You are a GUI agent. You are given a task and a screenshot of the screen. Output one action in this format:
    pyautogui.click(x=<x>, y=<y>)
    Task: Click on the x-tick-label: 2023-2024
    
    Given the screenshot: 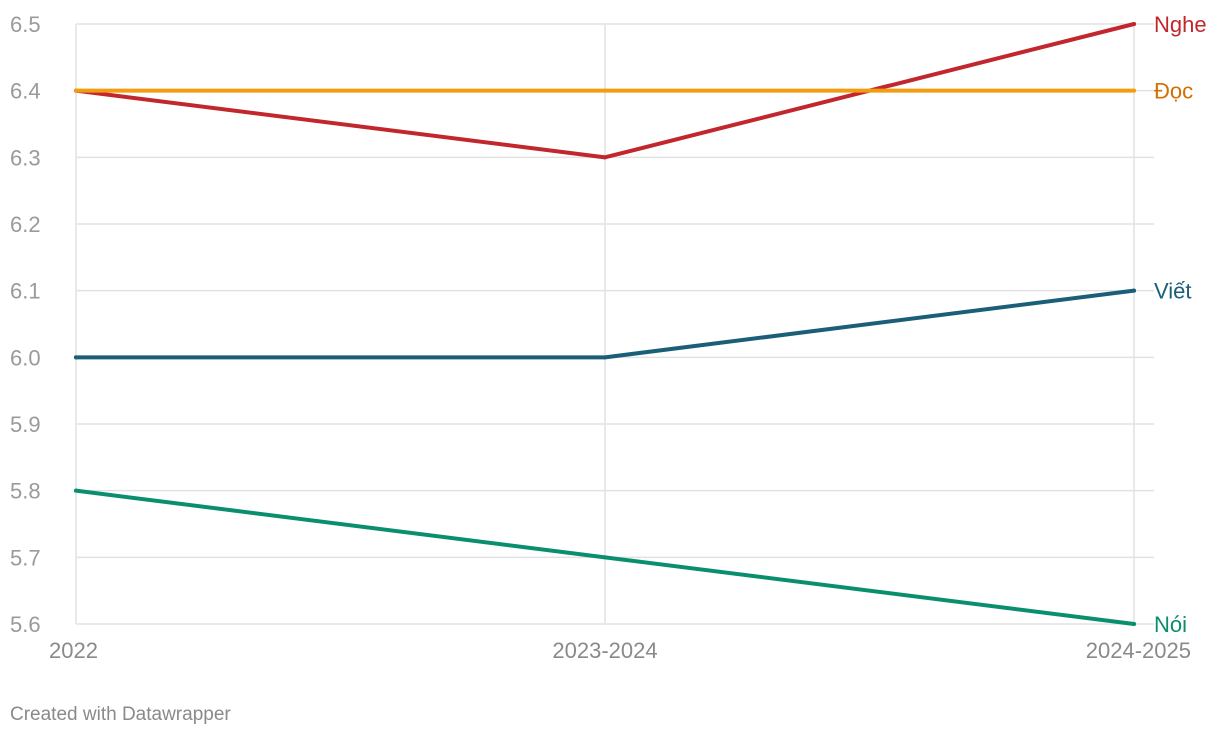 What is the action you would take?
    pyautogui.click(x=604, y=650)
    